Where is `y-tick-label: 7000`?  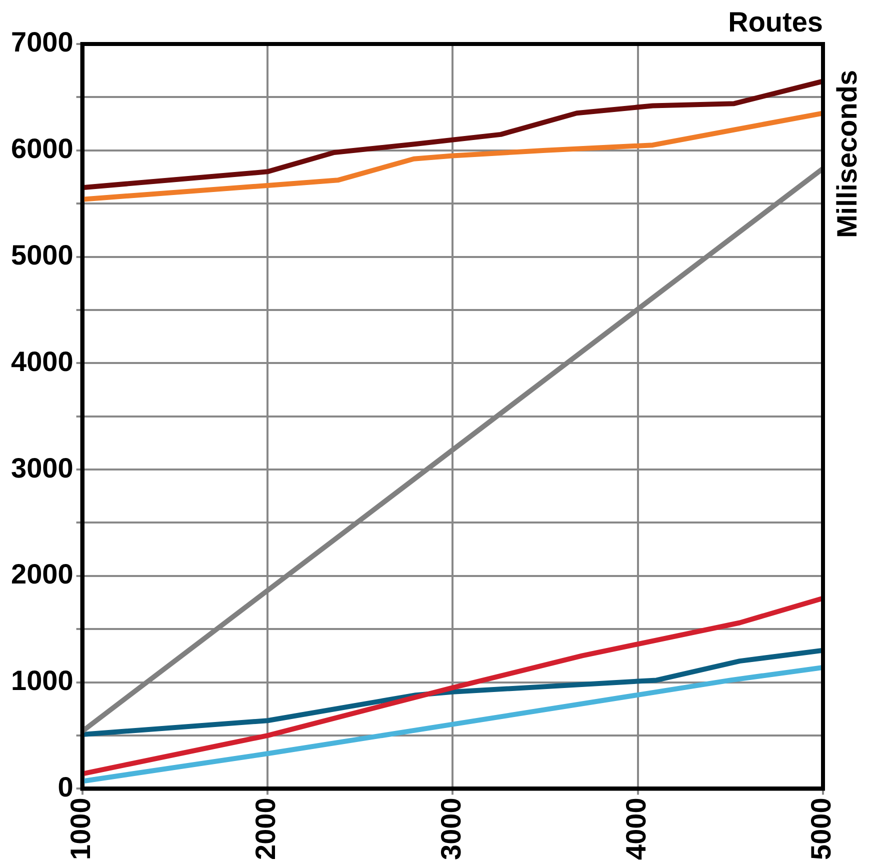
y-tick-label: 7000 is located at coordinates (42, 42).